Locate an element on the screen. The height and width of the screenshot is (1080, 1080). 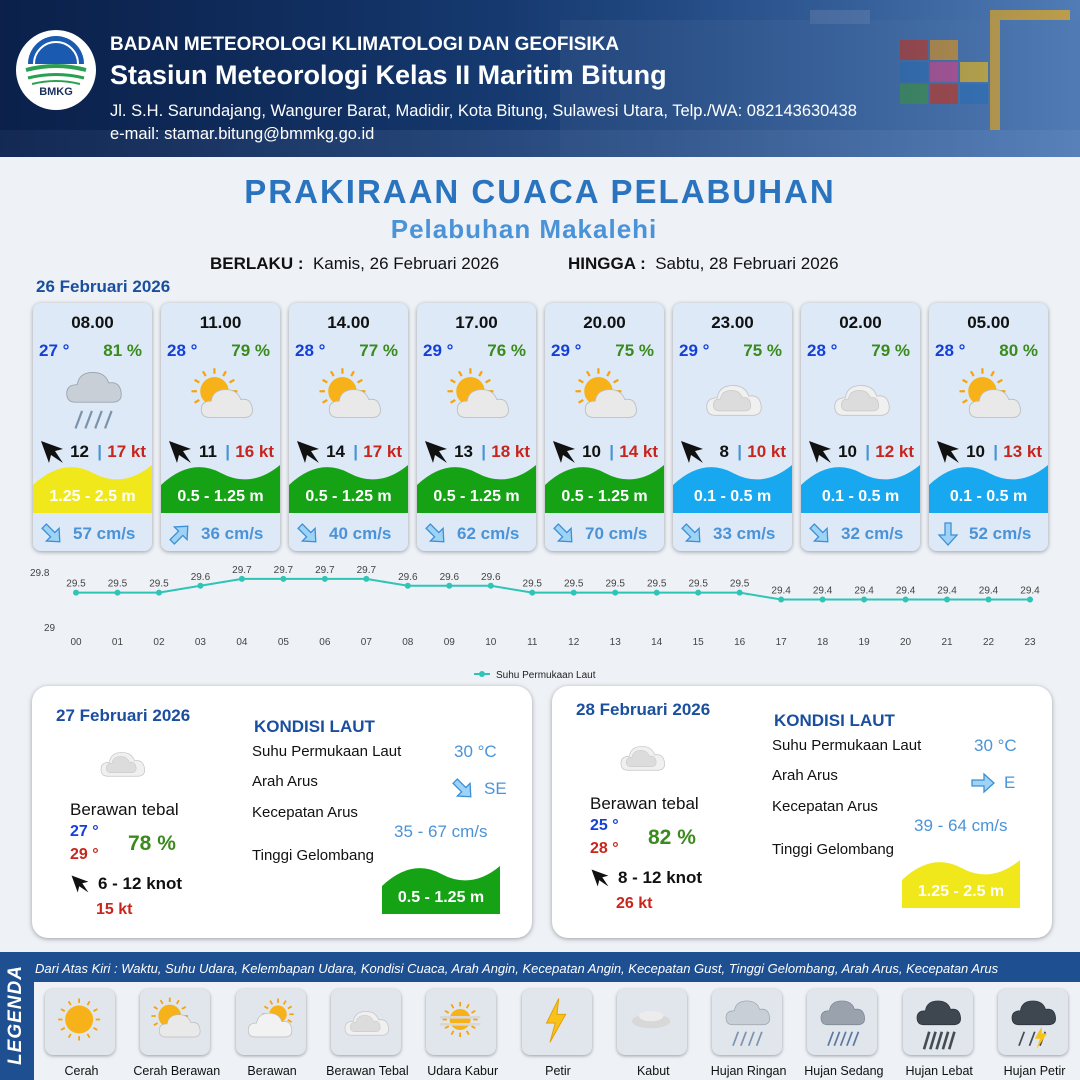
arrow-south-icon is located at coordinates (948, 534).